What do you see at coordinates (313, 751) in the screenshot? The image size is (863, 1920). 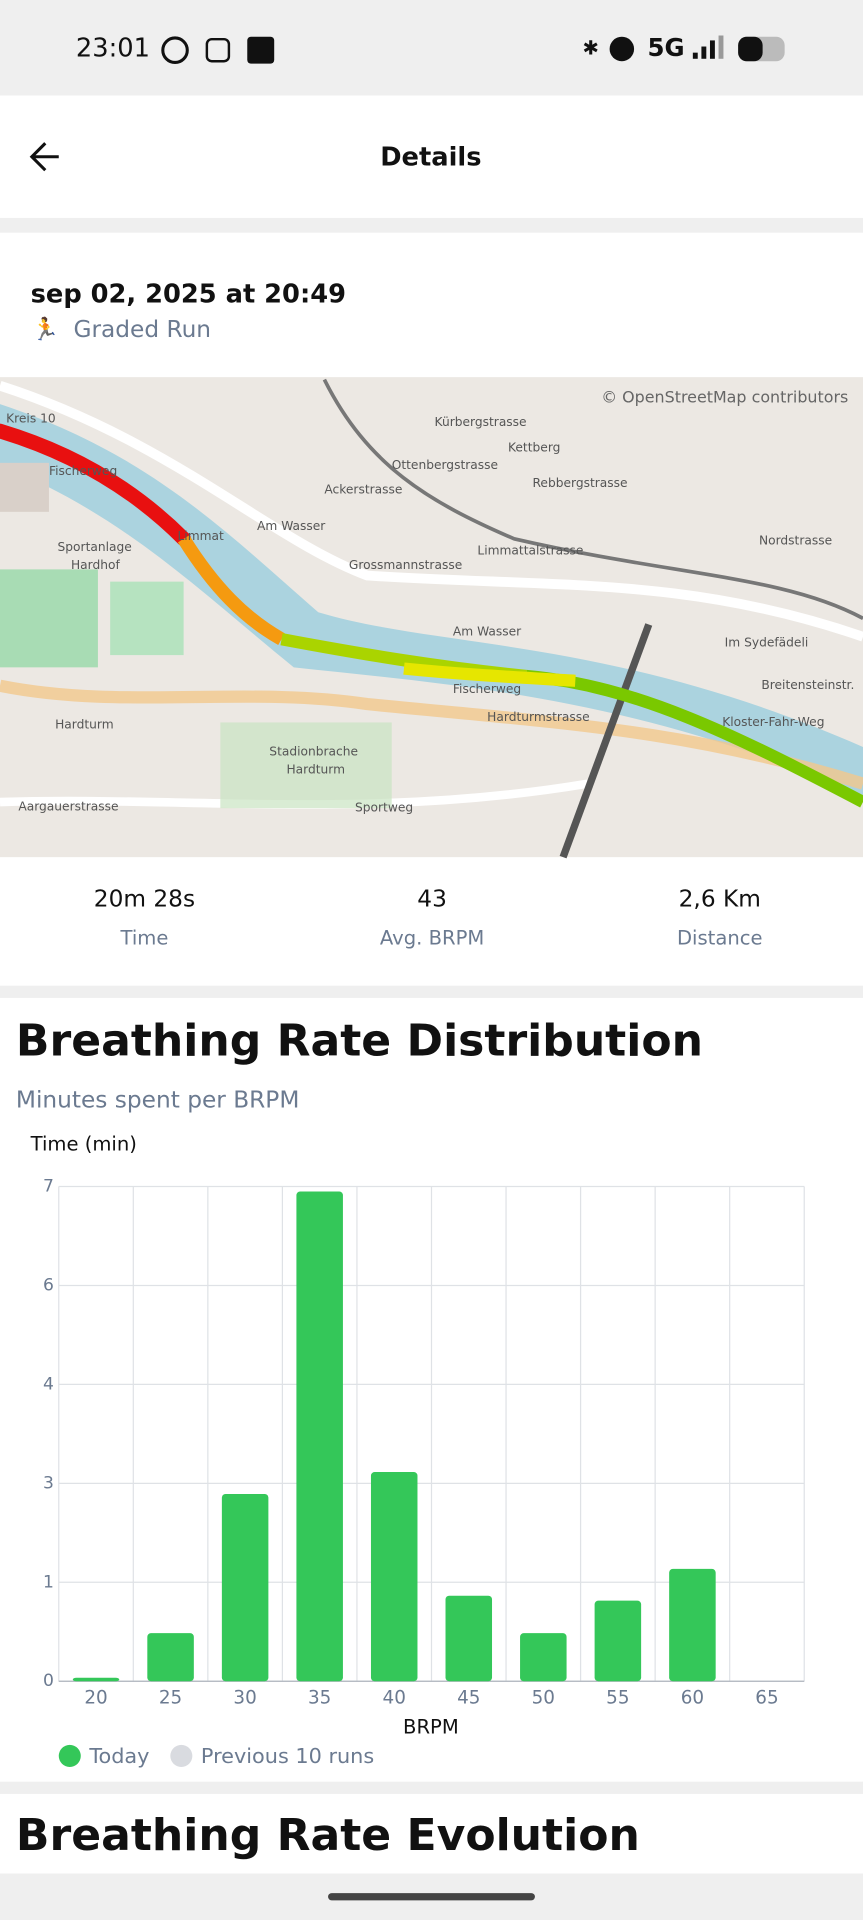 I see `map-label: Stadionbrache` at bounding box center [313, 751].